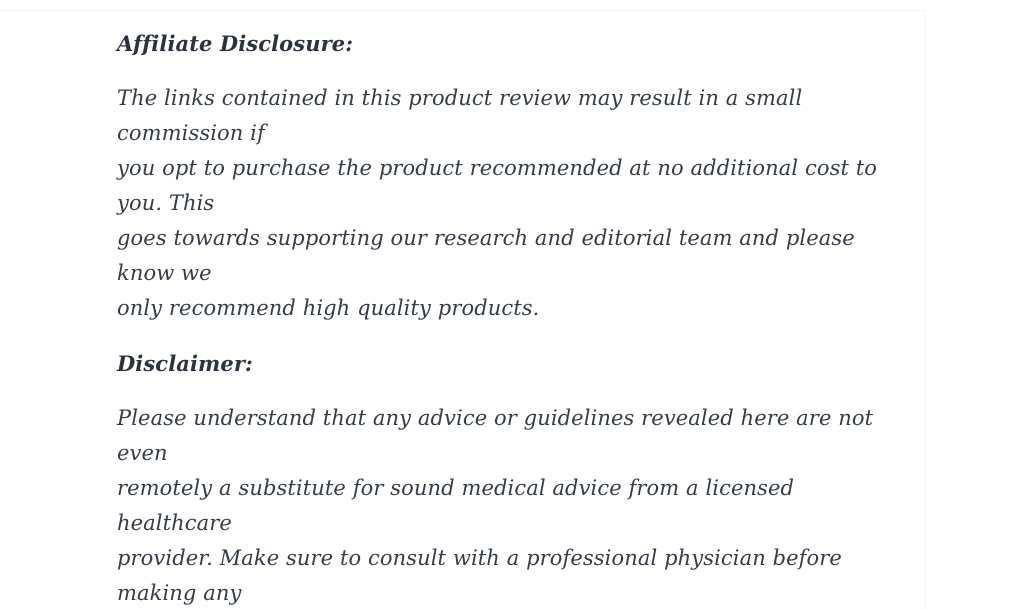  I want to click on affiliate-disclosure-heading: Affiliate Disclosure:, so click(235, 43).